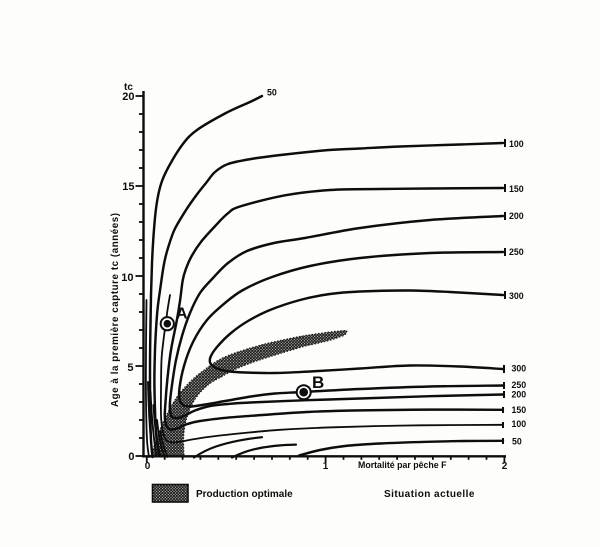 This screenshot has width=600, height=547. Describe the element at coordinates (505, 466) in the screenshot. I see `svg-text: 2` at that location.